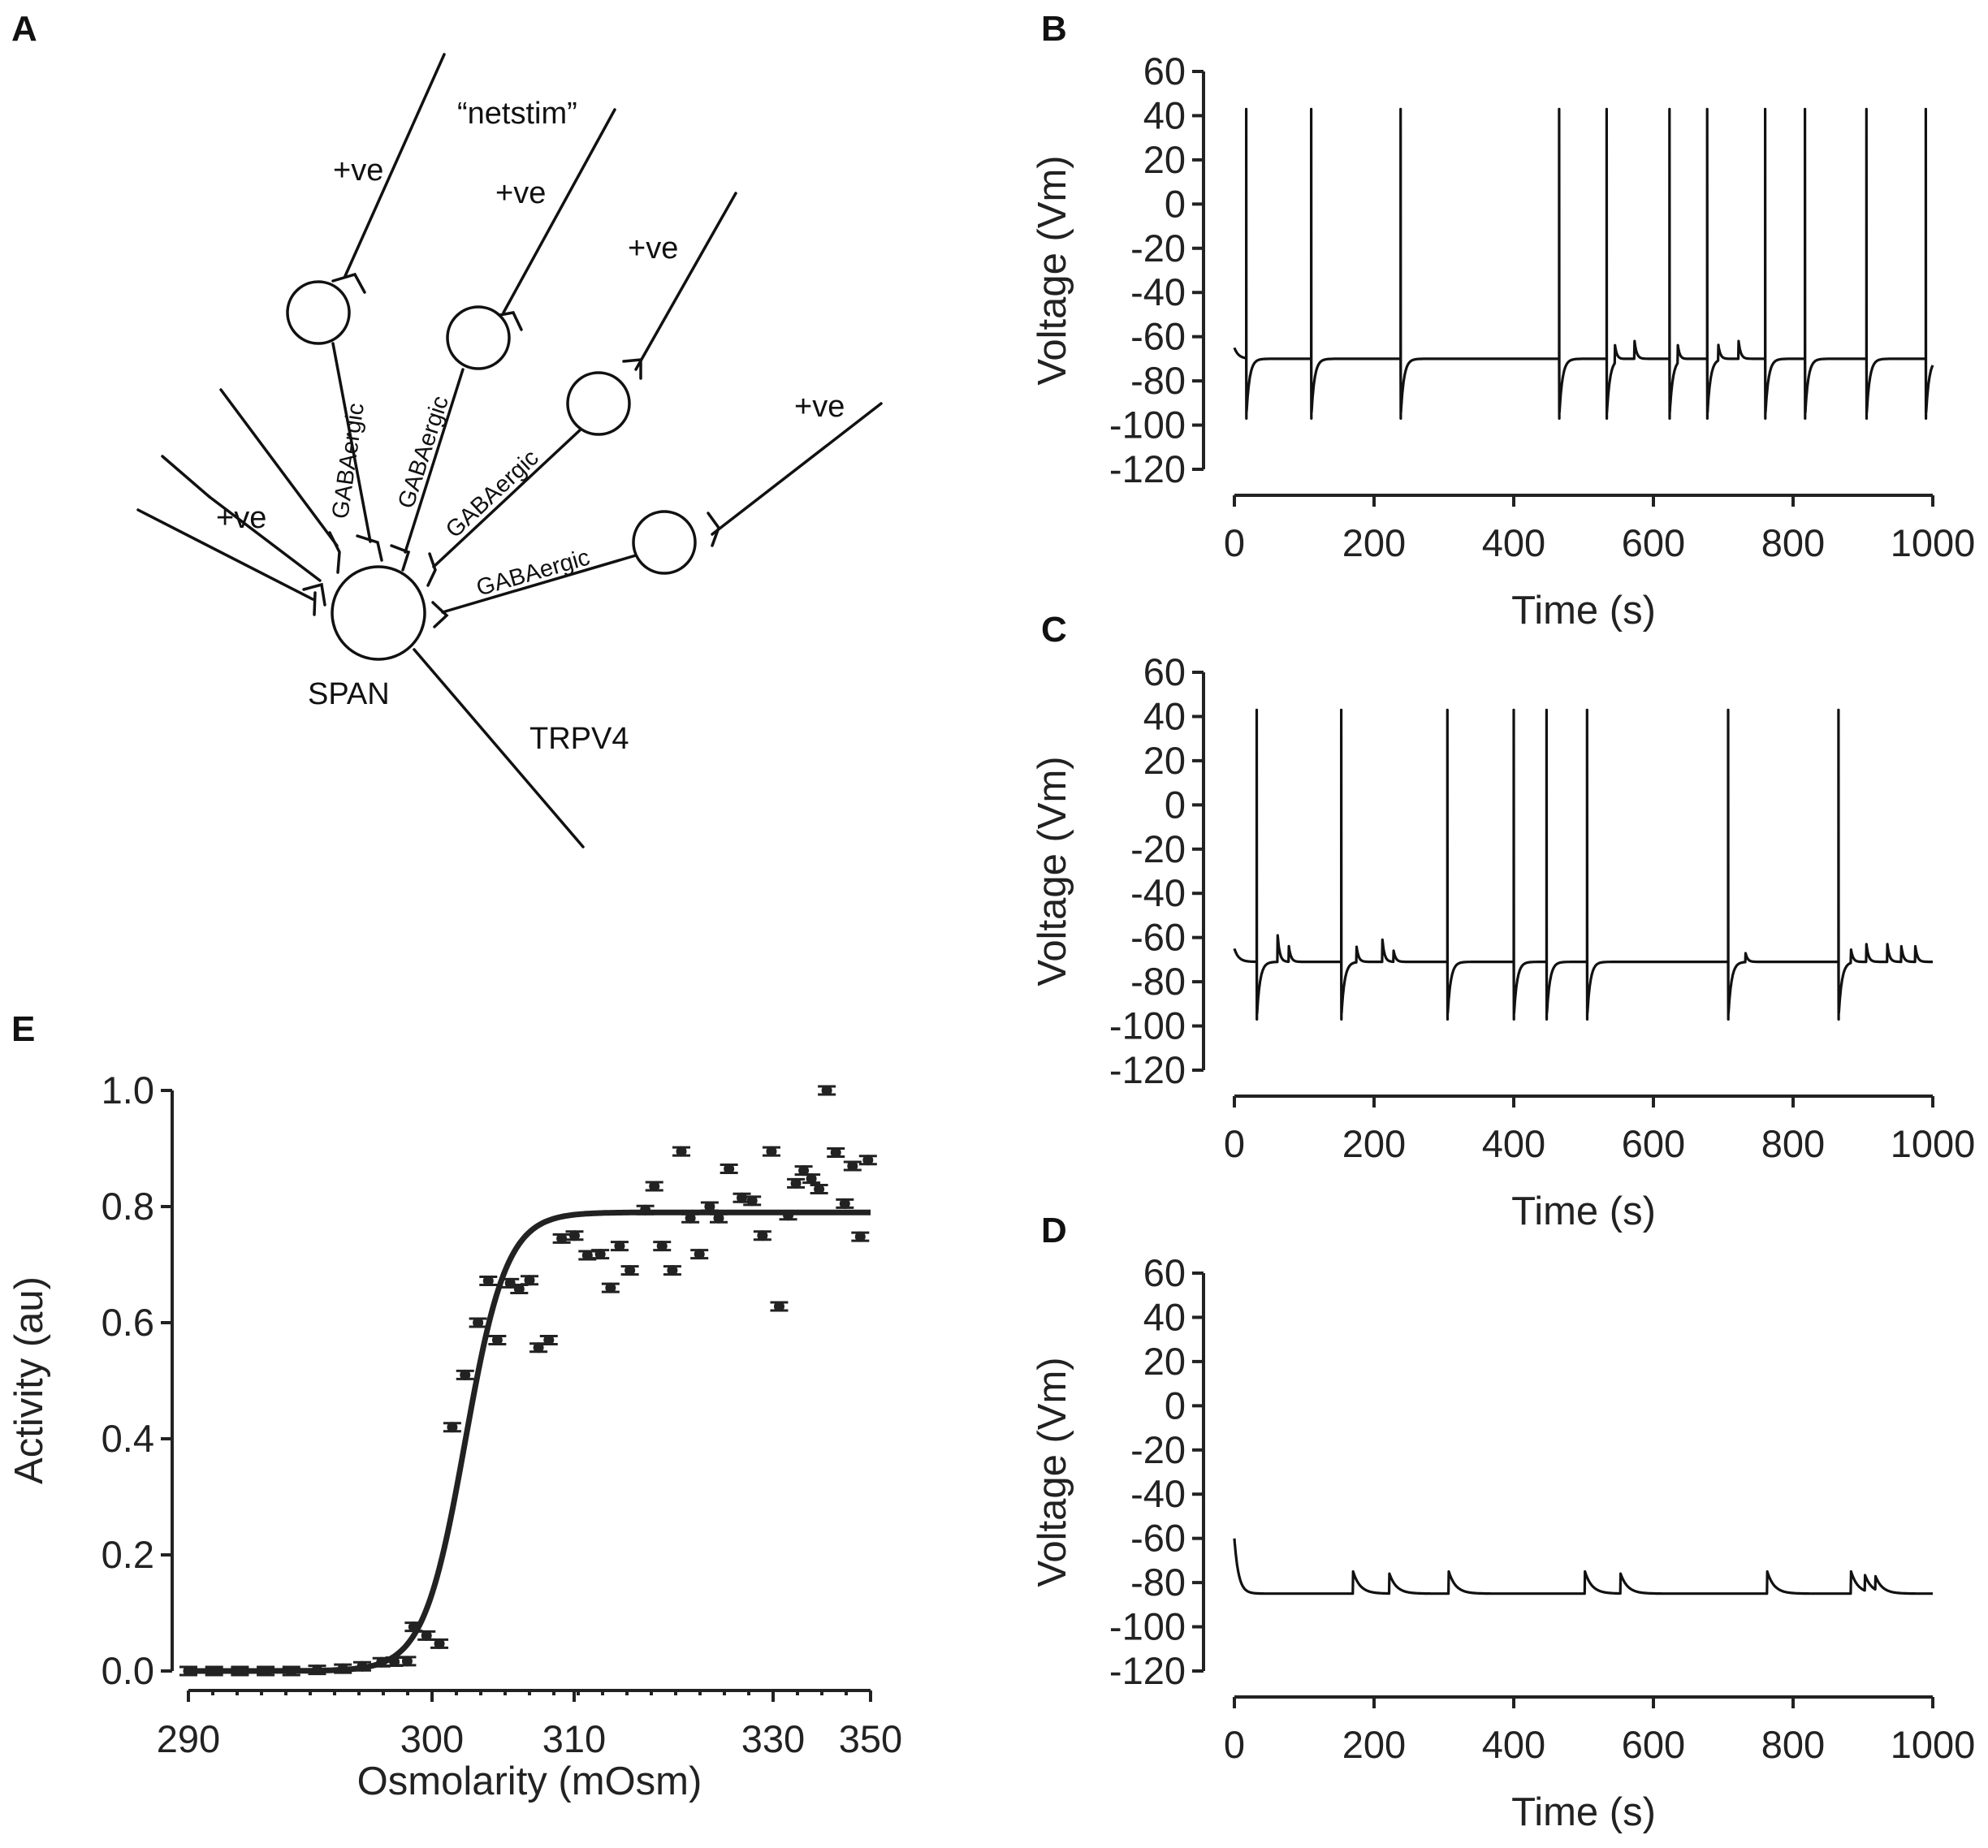  What do you see at coordinates (1176, 1405) in the screenshot?
I see `chart-d-y-tick-label: 0` at bounding box center [1176, 1405].